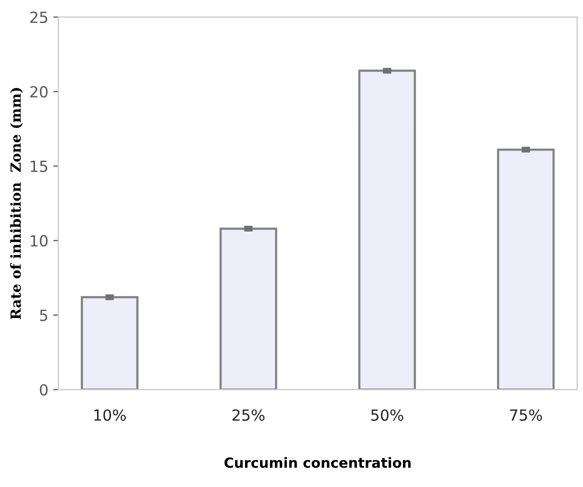  Describe the element at coordinates (110, 415) in the screenshot. I see `x-tick-label: 10%` at that location.